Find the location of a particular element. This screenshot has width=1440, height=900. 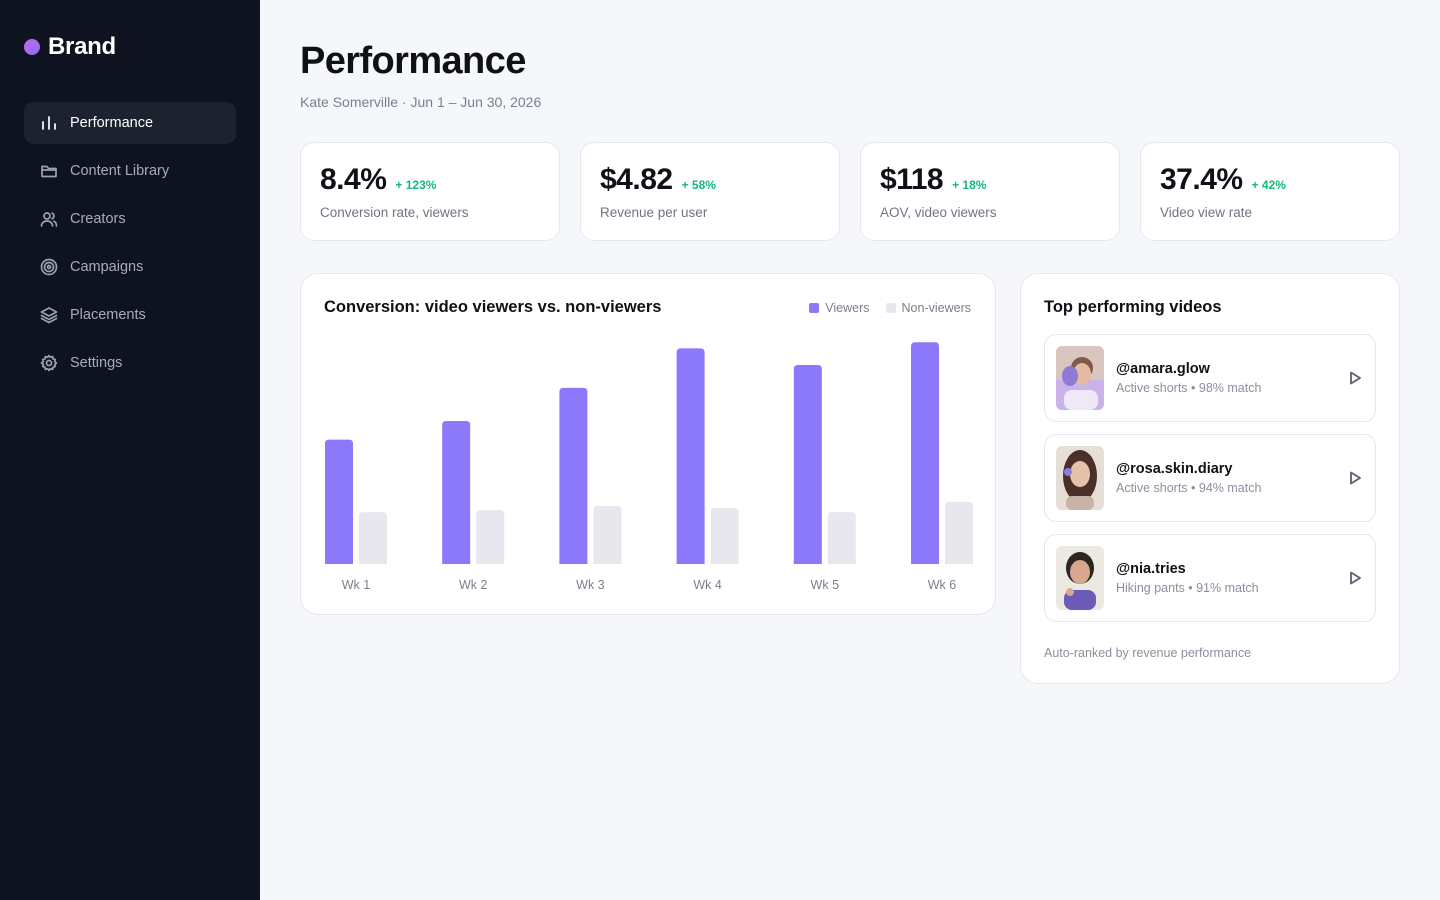

kpi-card-conversion-rate: 8.4% + 123% Conversion rate, viewers is located at coordinates (430, 191).